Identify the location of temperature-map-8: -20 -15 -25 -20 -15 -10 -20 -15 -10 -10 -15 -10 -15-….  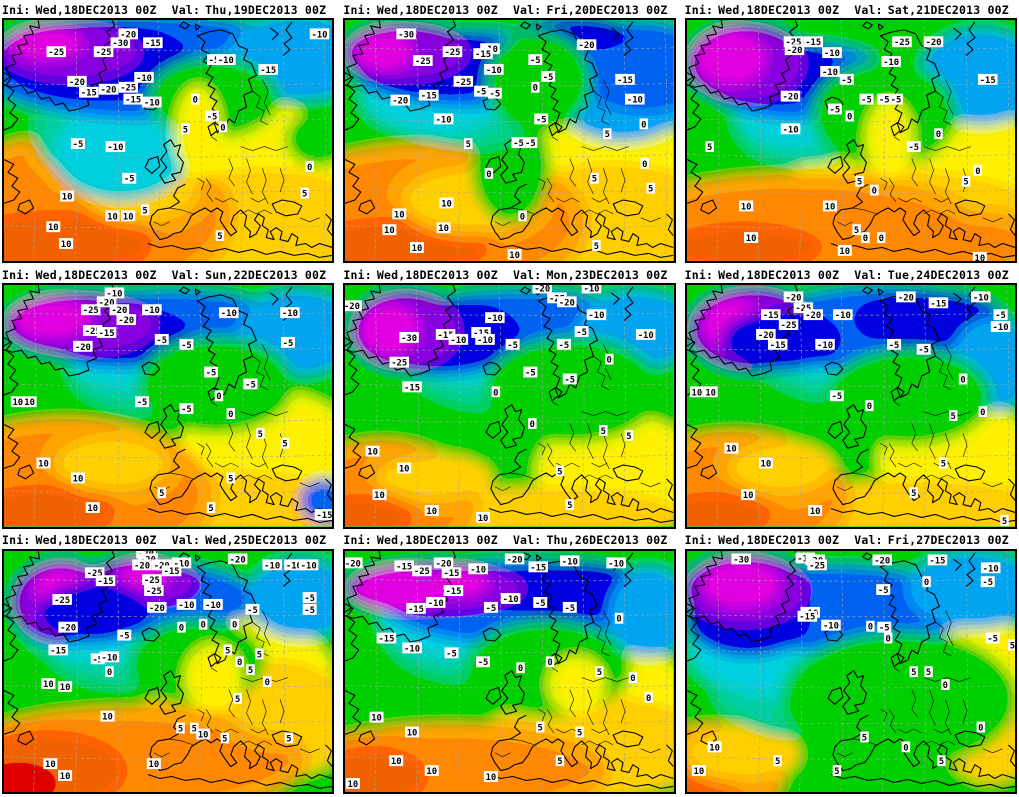
(509, 671).